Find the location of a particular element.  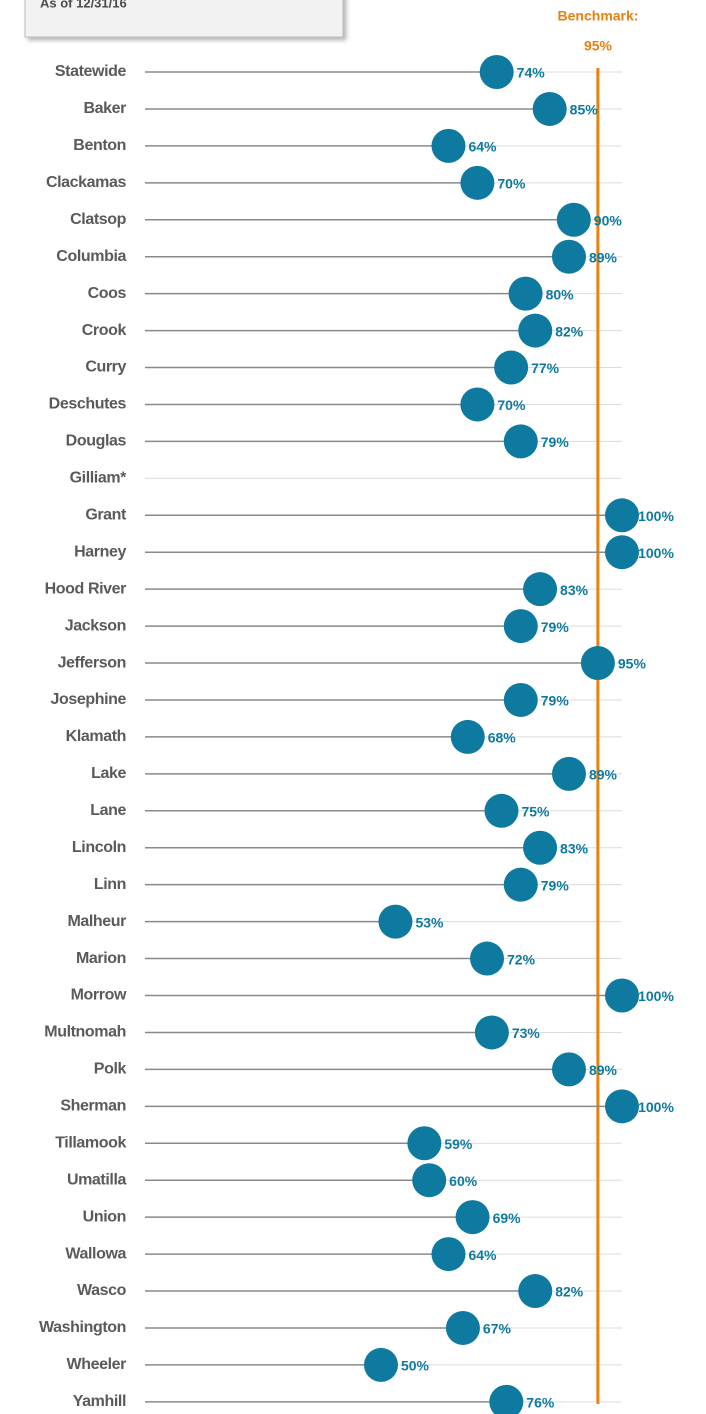

category-label: Clatsop is located at coordinates (98, 219).